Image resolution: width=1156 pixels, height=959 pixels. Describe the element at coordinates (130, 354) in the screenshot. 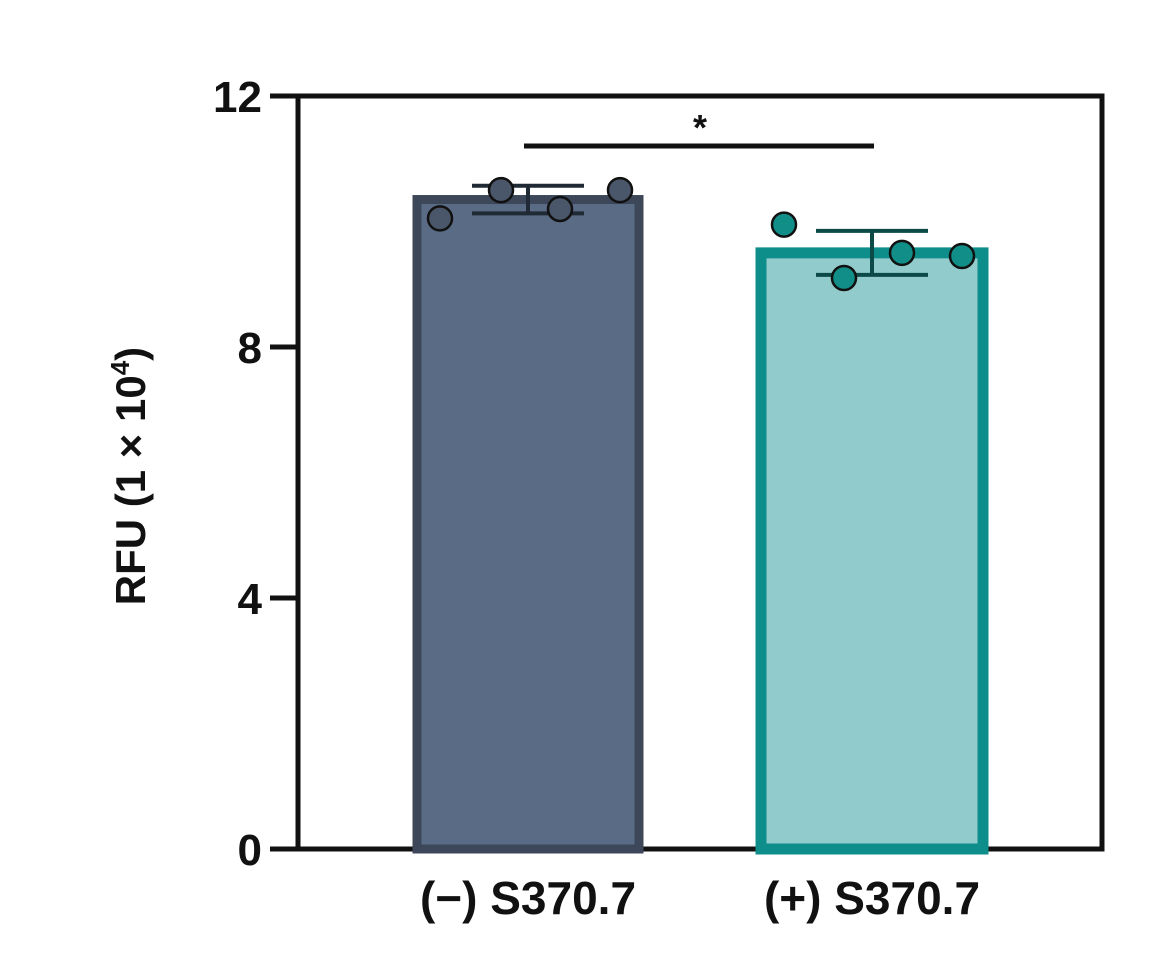

I see `y-axis-label-close: )` at that location.